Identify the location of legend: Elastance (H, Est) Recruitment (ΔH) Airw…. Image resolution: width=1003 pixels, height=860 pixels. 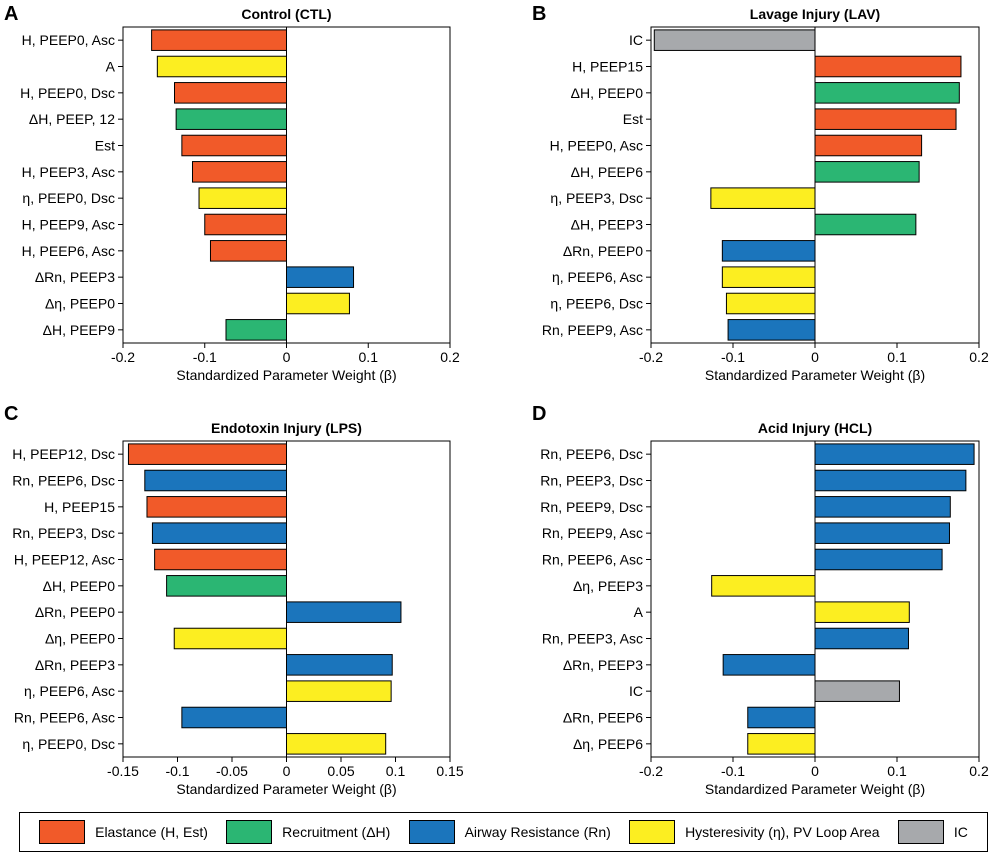
(503, 832).